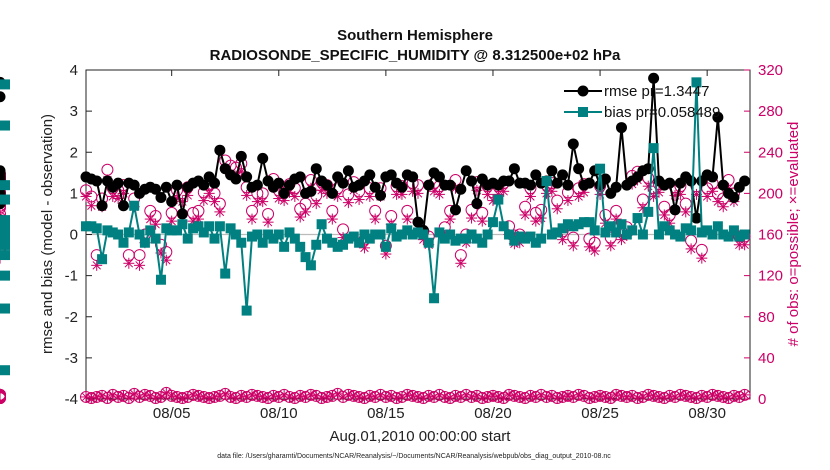 The image size is (830, 470). I want to click on y-tick-label: 0, so click(74, 235).